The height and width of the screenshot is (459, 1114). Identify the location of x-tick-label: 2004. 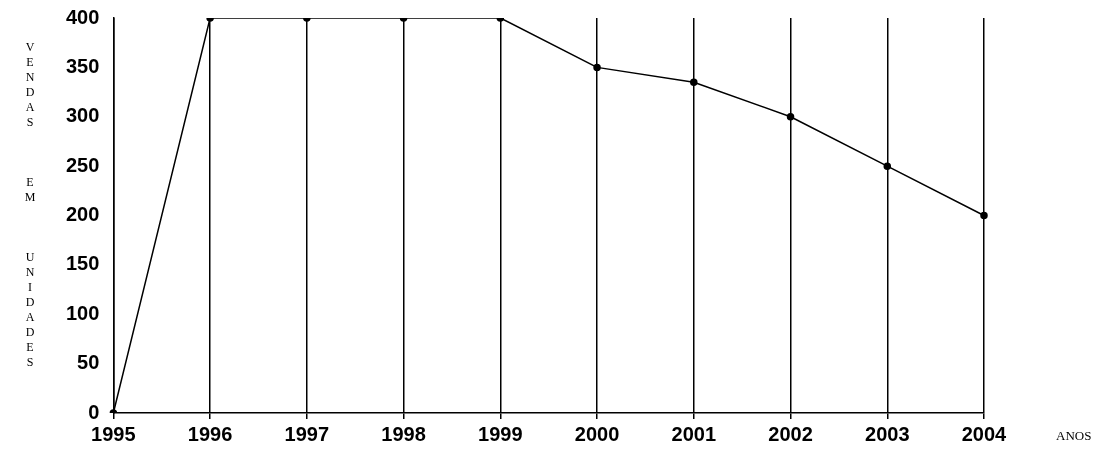
(984, 433).